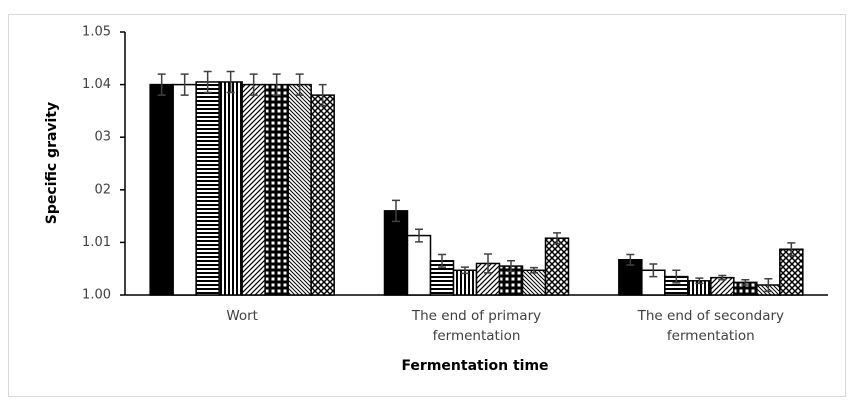  I want to click on y-axis-title: Specific gravity, so click(52, 163).